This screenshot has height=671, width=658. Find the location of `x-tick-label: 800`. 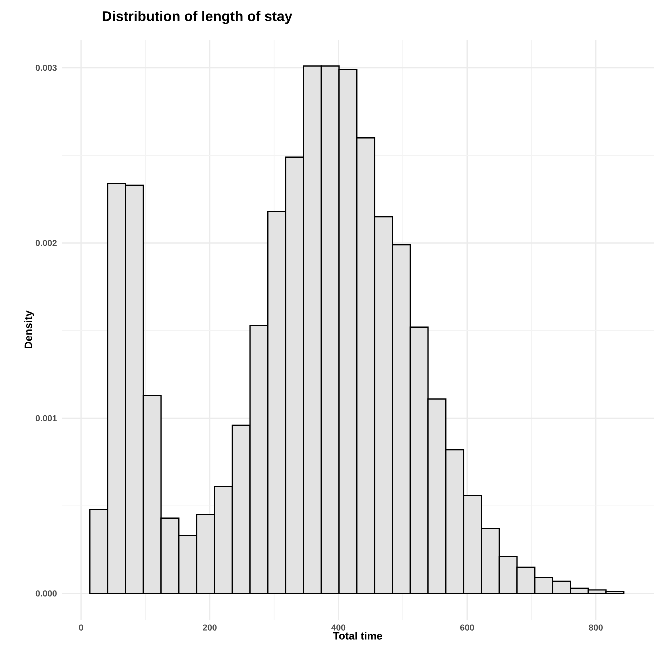

x-tick-label: 800 is located at coordinates (596, 627).